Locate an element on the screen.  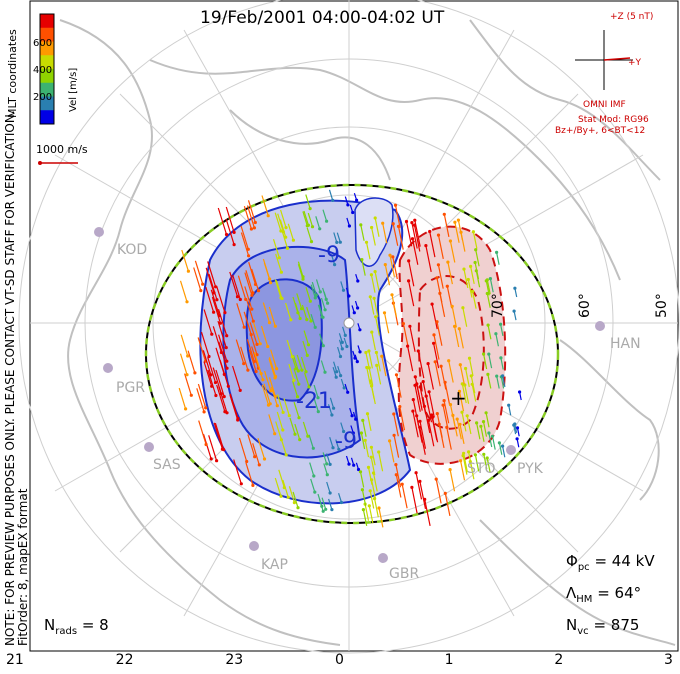
lambda-hm-value: = 64° is located at coordinates (619, 593).